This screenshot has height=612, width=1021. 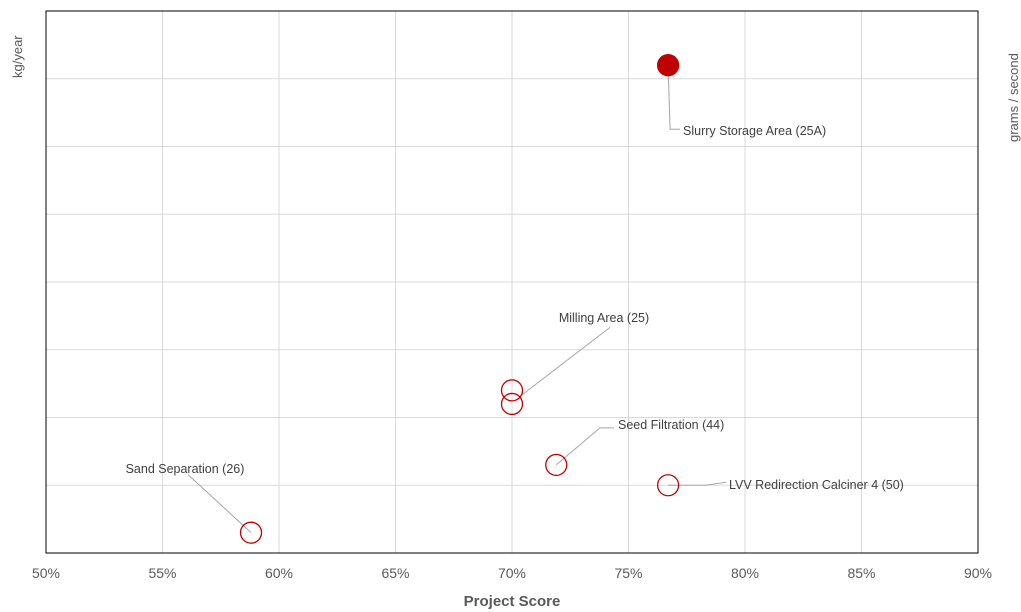 What do you see at coordinates (17, 56) in the screenshot?
I see `y-axis-title-left: kg/year` at bounding box center [17, 56].